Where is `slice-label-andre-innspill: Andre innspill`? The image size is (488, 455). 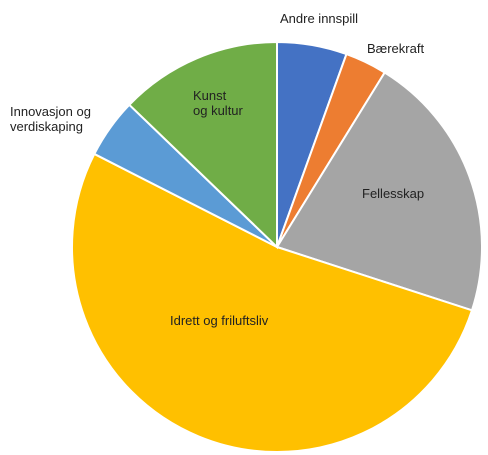 slice-label-andre-innspill: Andre innspill is located at coordinates (319, 18).